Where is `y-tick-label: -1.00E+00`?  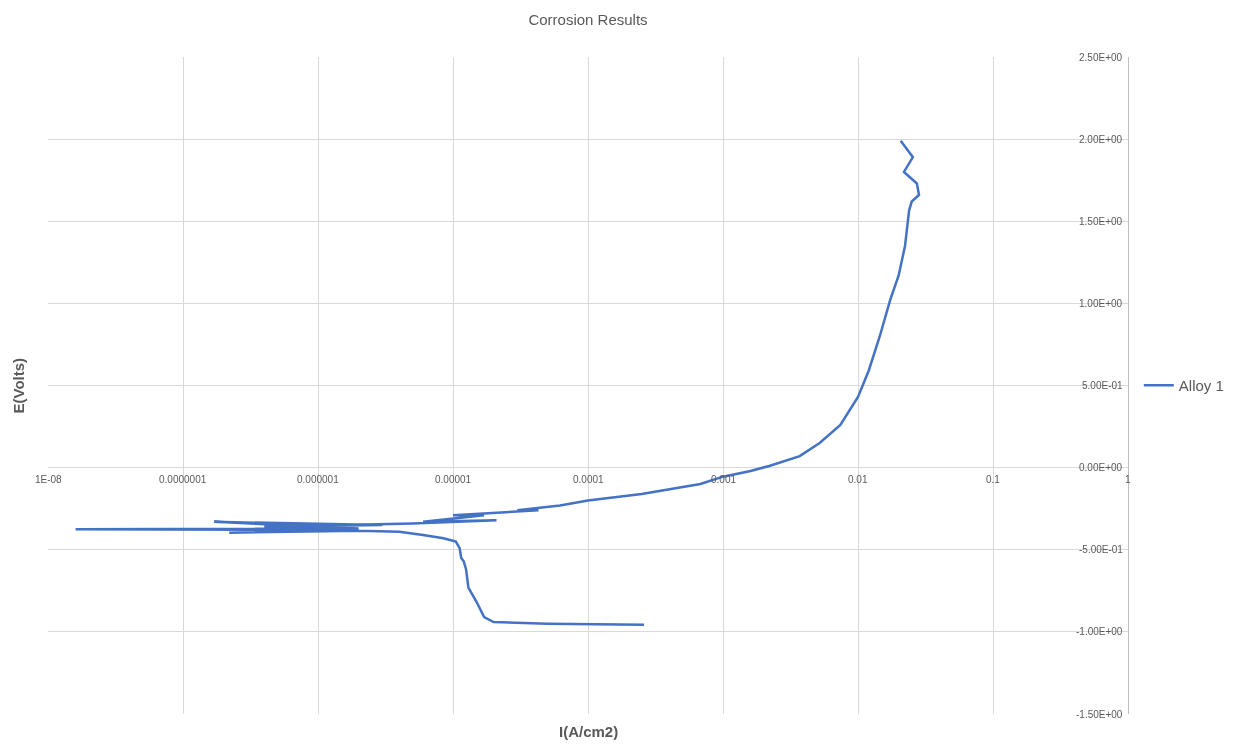
y-tick-label: -1.00E+00 is located at coordinates (1099, 631).